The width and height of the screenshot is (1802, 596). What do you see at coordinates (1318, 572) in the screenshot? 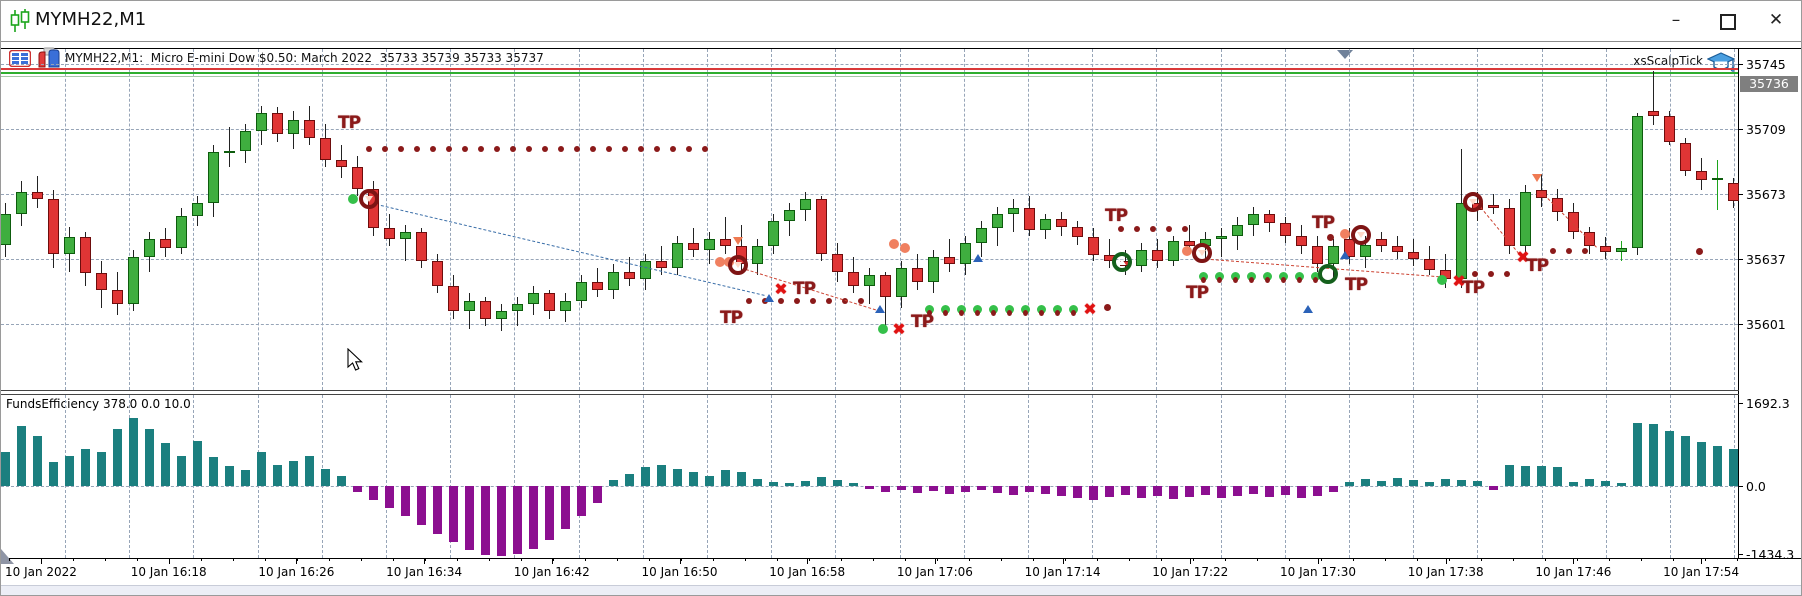
I see `time-axis-label: 10 Jan 17:30` at bounding box center [1318, 572].